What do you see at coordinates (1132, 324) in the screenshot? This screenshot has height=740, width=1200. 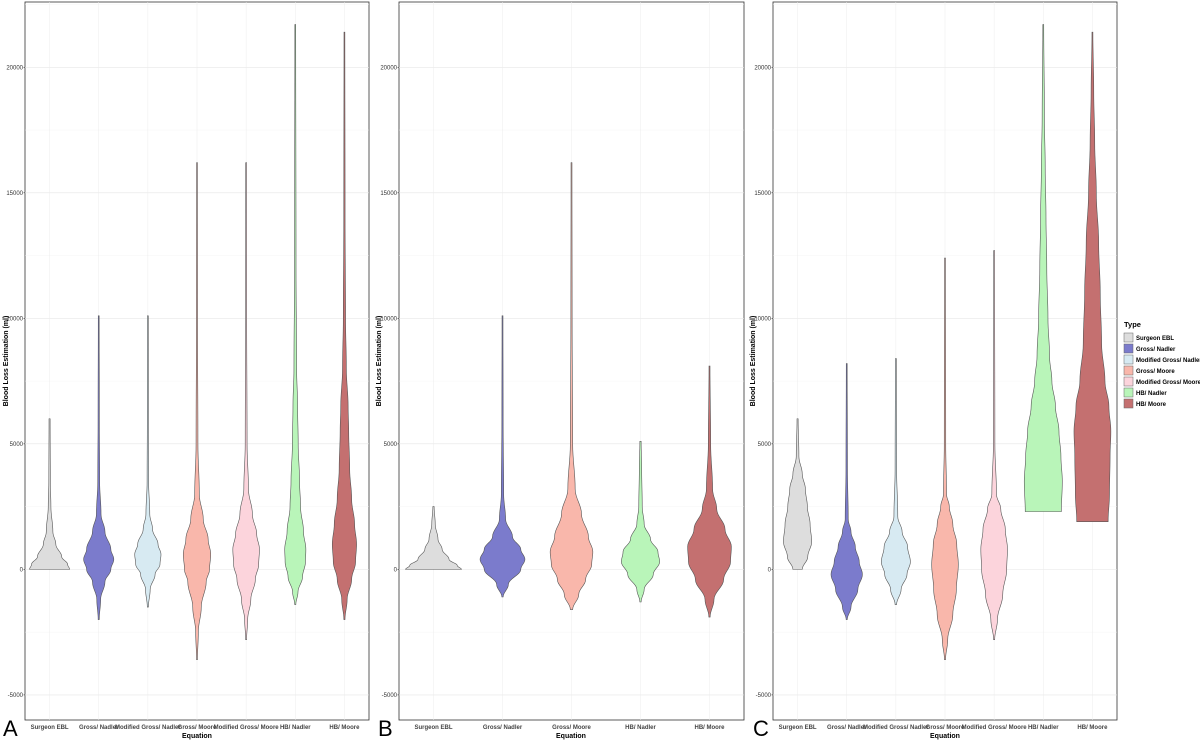 I see `legend-title: Type` at bounding box center [1132, 324].